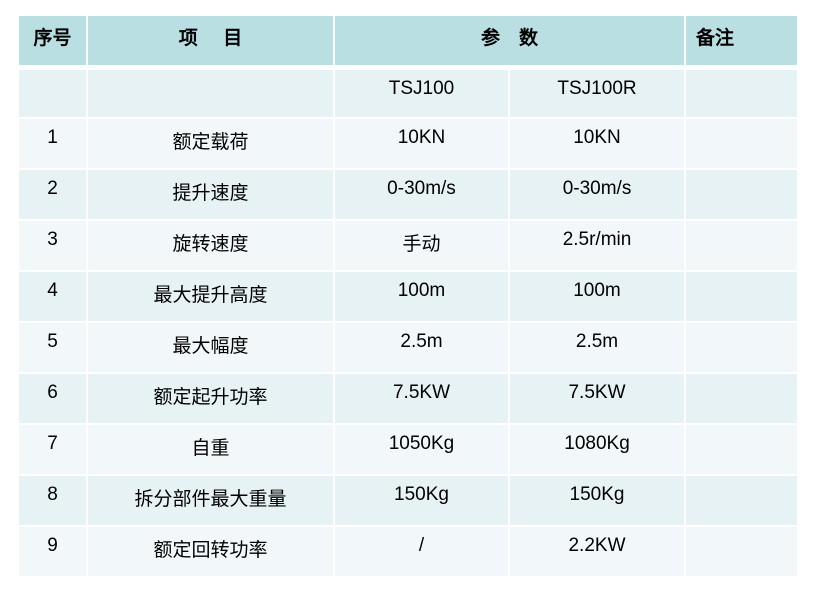  Describe the element at coordinates (52, 194) in the screenshot. I see `row-no: 2` at that location.